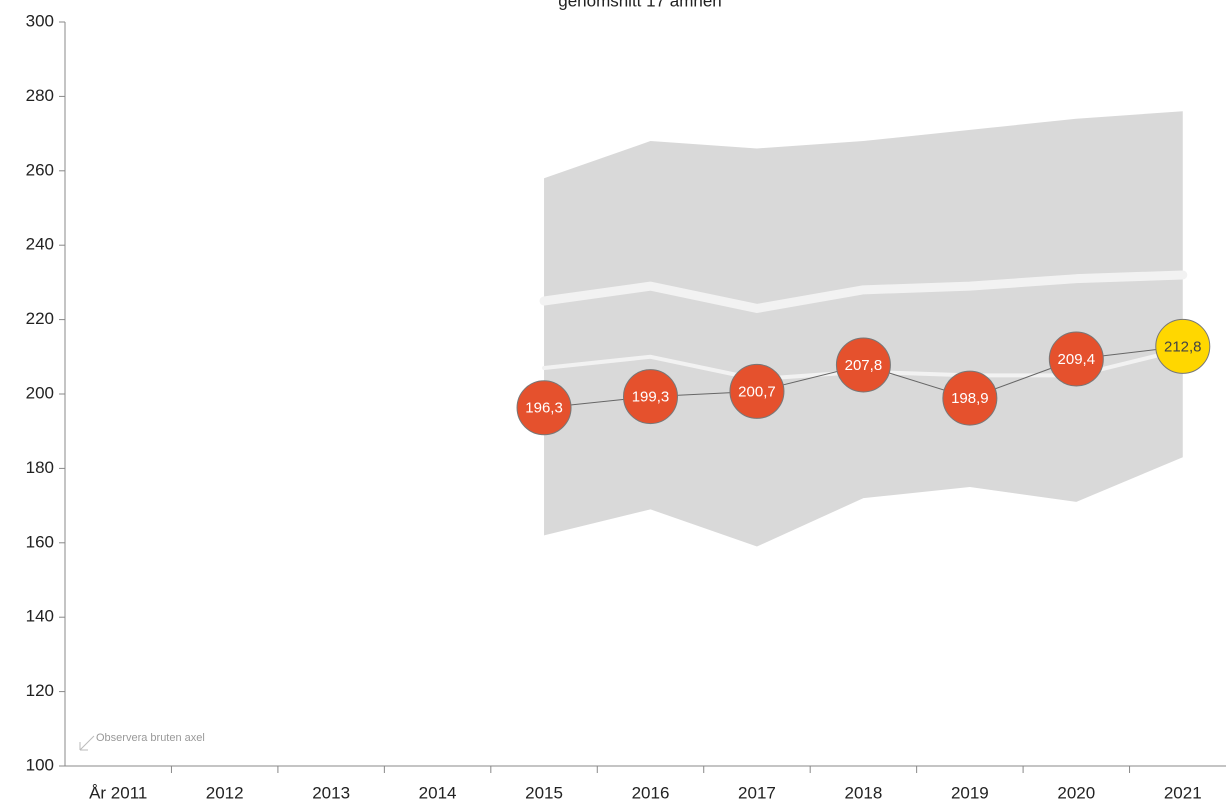 The width and height of the screenshot is (1226, 802). I want to click on data-label: 207,8, so click(864, 365).